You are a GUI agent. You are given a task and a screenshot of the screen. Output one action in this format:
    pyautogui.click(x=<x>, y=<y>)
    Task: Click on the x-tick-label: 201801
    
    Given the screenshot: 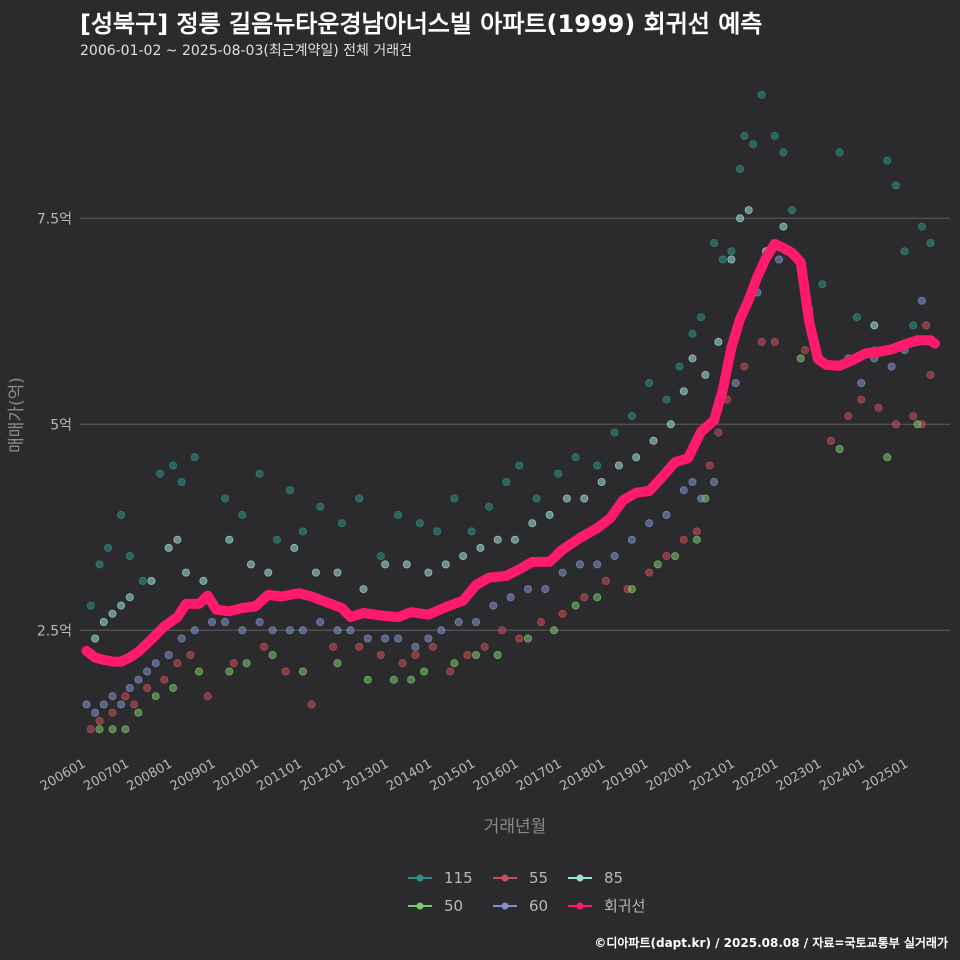 What is the action you would take?
    pyautogui.click(x=582, y=775)
    